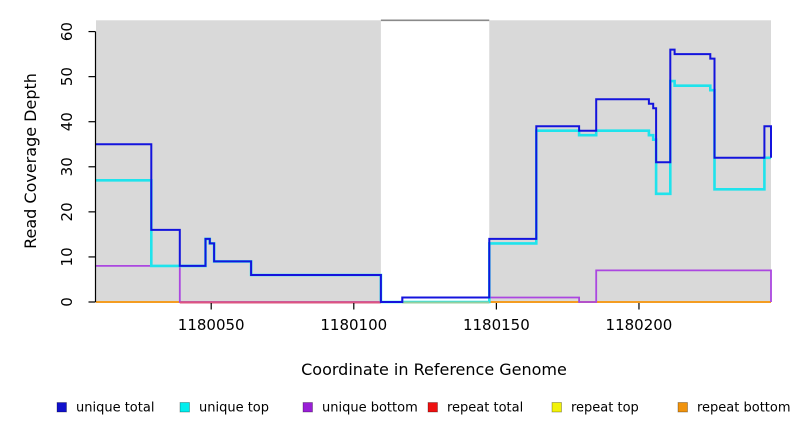 Image resolution: width=792 pixels, height=432 pixels. I want to click on legend-item-unique-bottom: unique bottom, so click(360, 408).